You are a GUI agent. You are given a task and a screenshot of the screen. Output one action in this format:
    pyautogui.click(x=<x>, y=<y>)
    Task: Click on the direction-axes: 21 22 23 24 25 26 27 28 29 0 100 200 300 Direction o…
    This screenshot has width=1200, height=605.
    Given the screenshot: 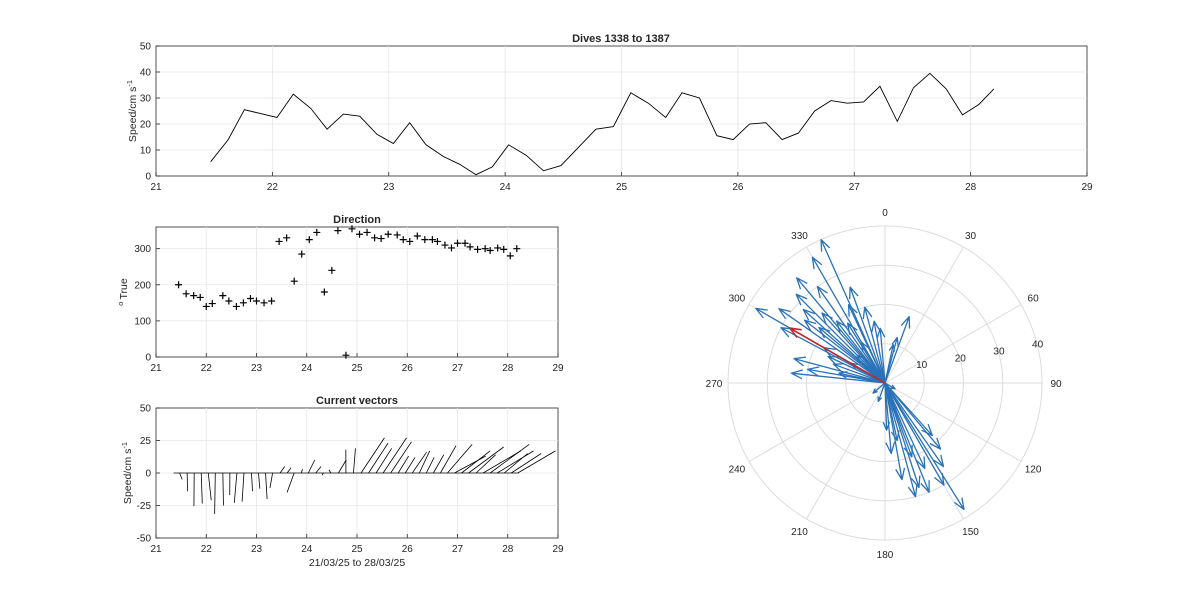 What is the action you would take?
    pyautogui.click(x=340, y=294)
    